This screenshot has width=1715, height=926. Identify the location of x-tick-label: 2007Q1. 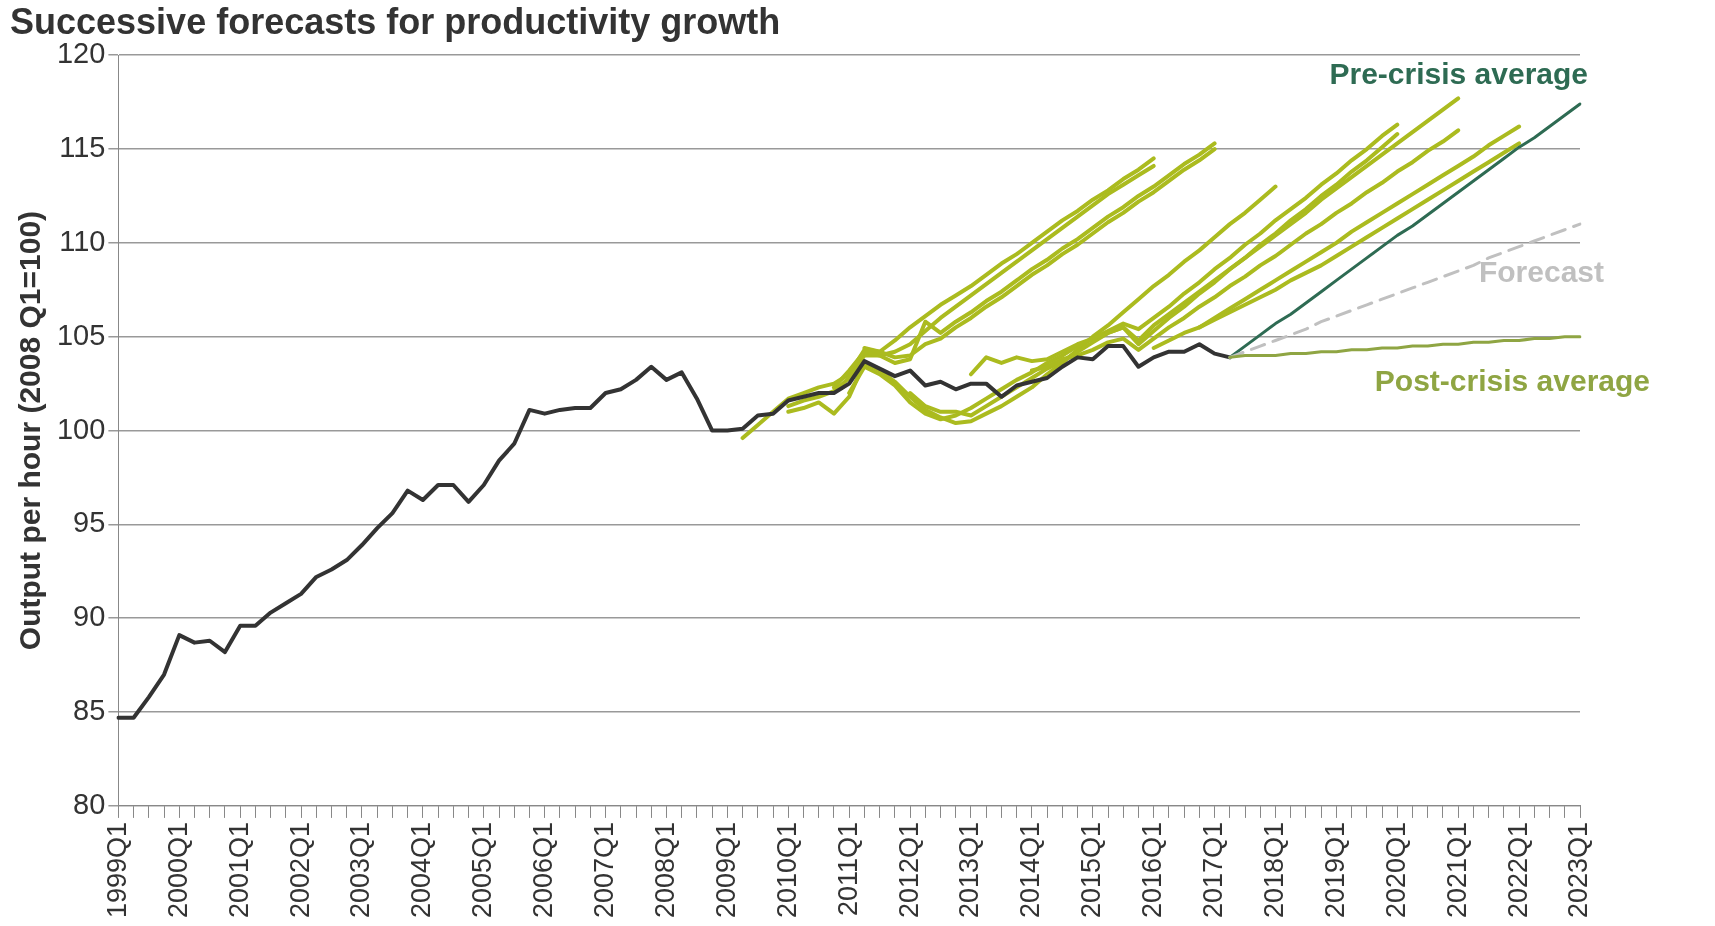
(604, 870).